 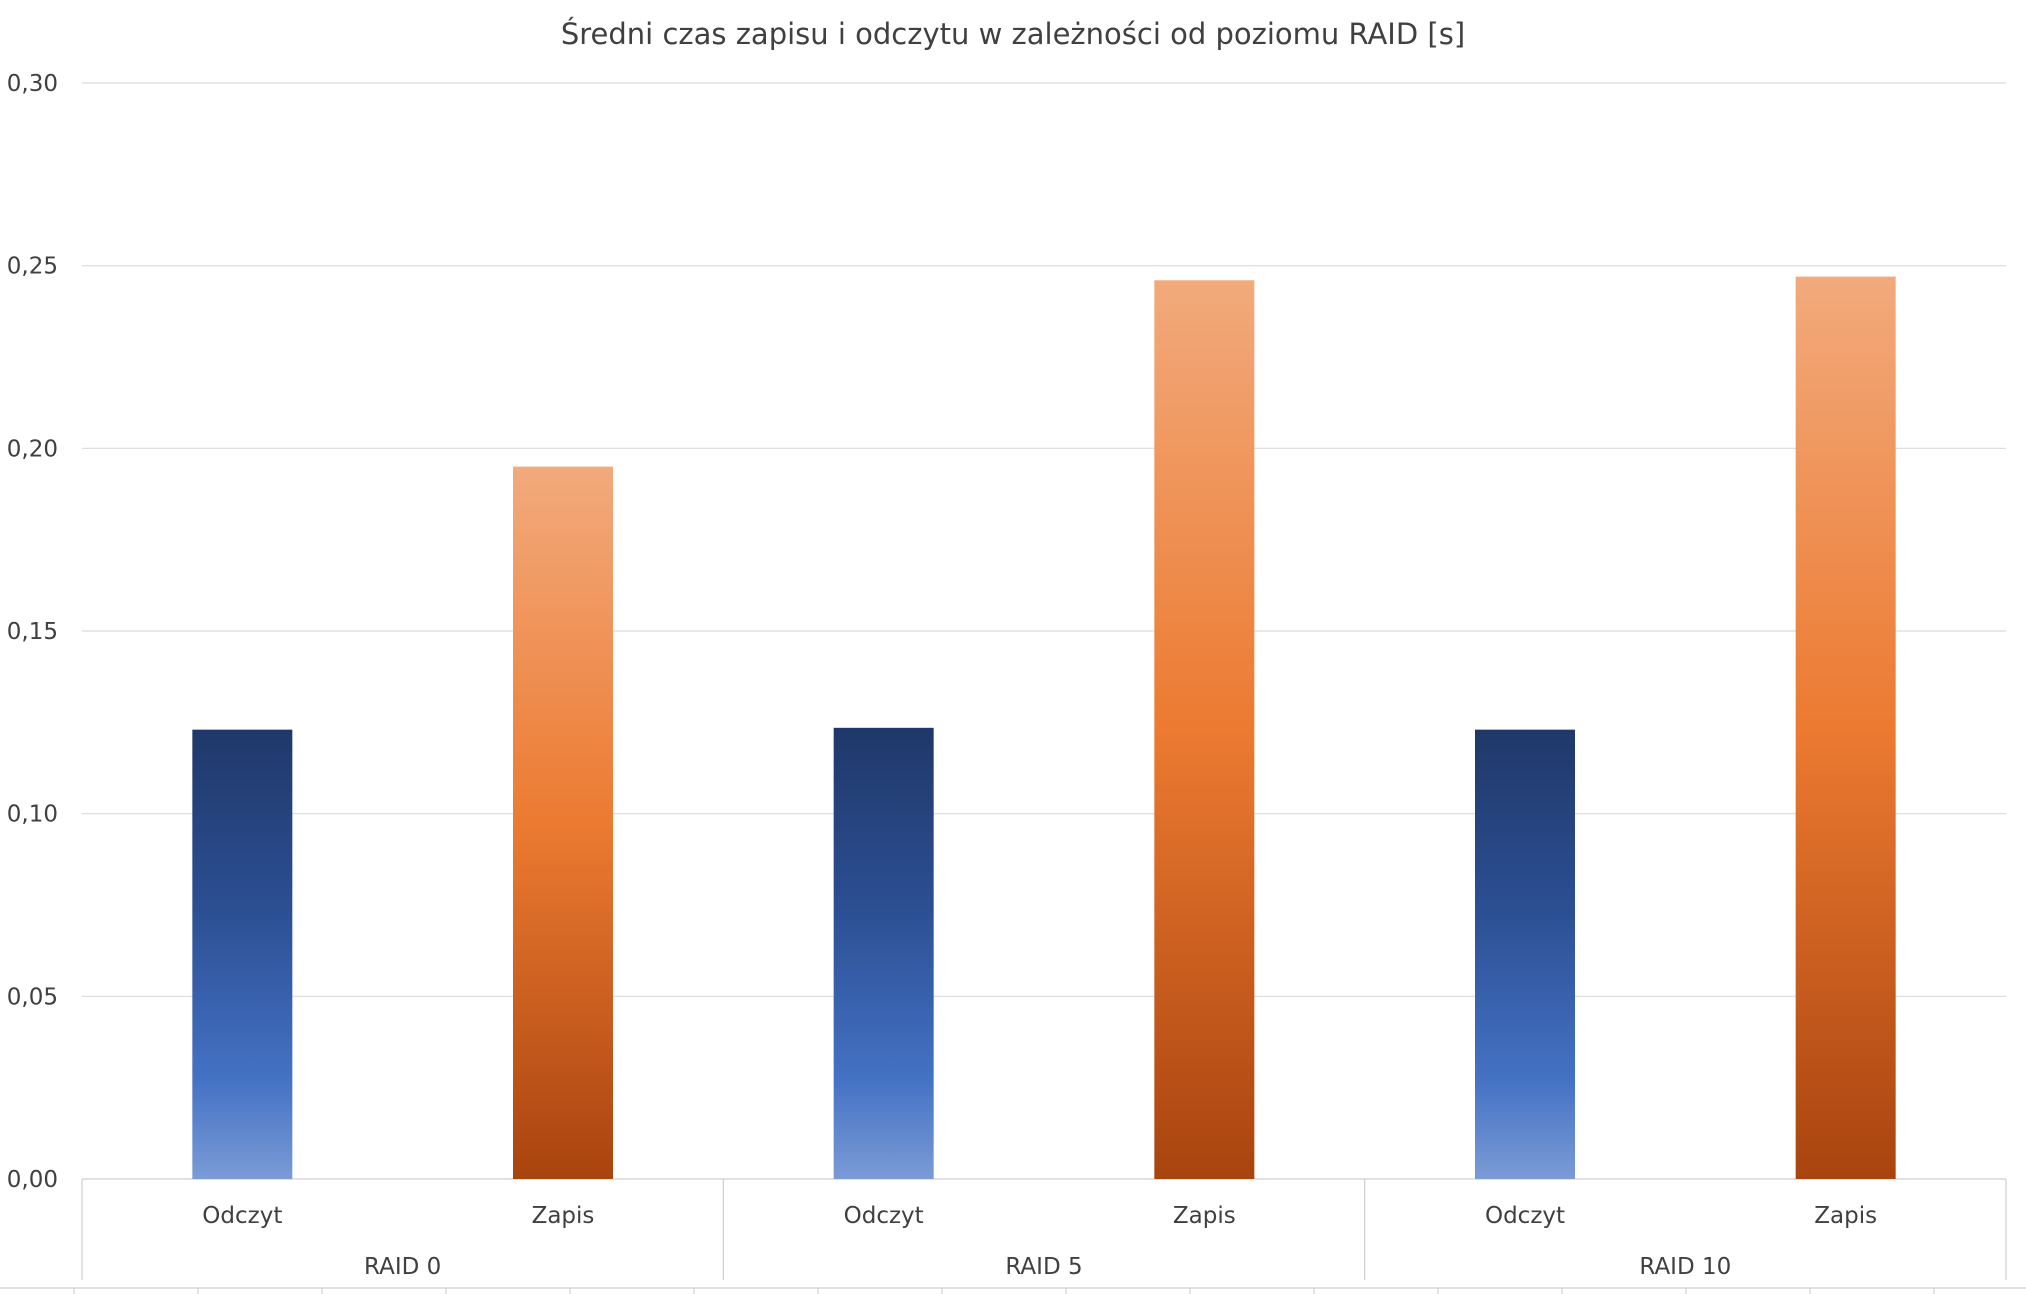 What do you see at coordinates (32, 997) in the screenshot?
I see `y-tick-label: 0,05` at bounding box center [32, 997].